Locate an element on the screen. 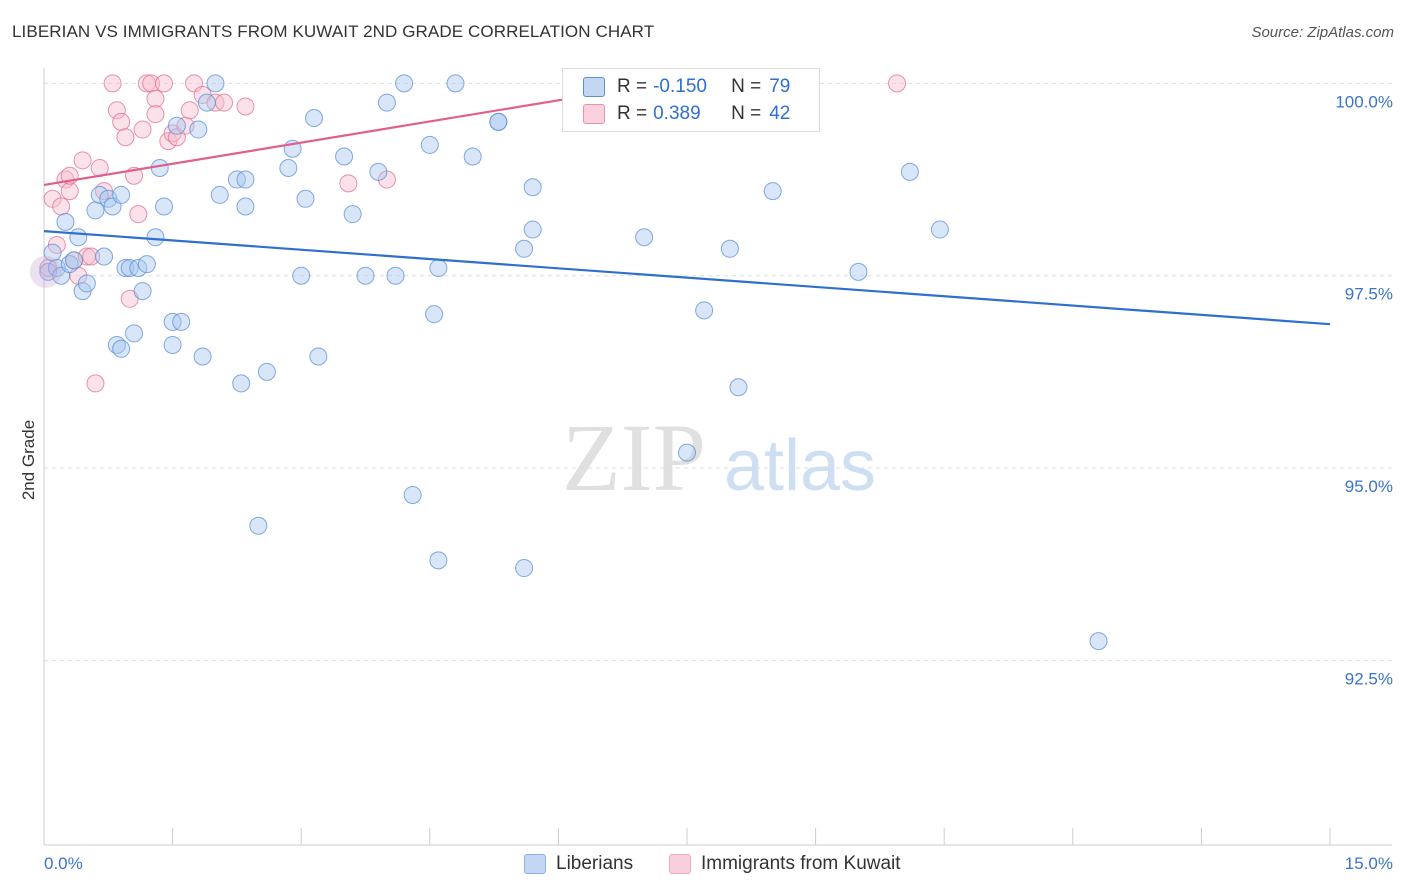  y-tick-label: 95.0% is located at coordinates (1369, 486).